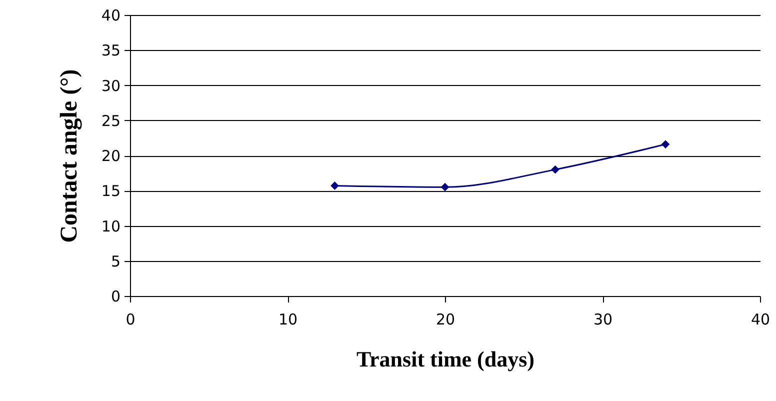 The height and width of the screenshot is (401, 776). I want to click on x-tick-label: 40, so click(760, 319).